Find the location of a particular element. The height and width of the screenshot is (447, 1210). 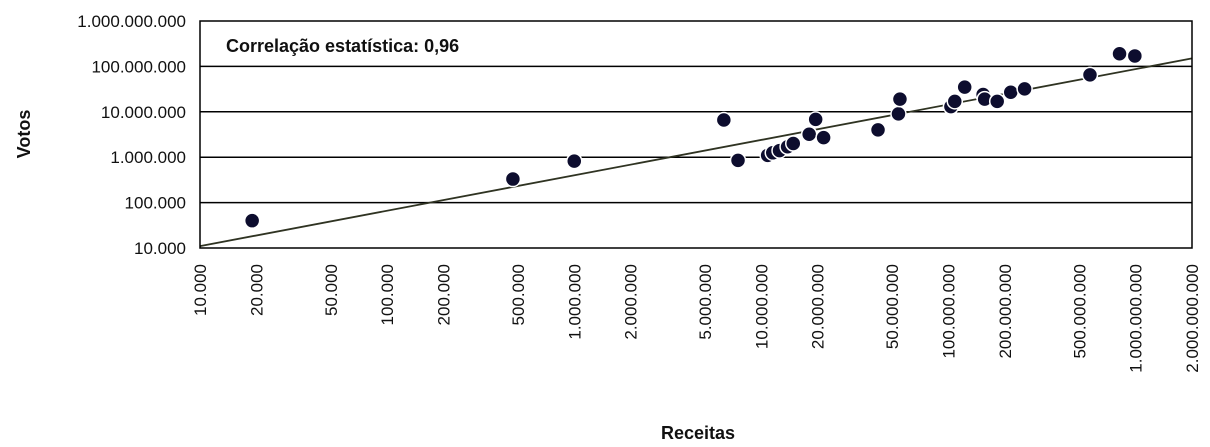

x-axis-title: Receitas is located at coordinates (698, 432).